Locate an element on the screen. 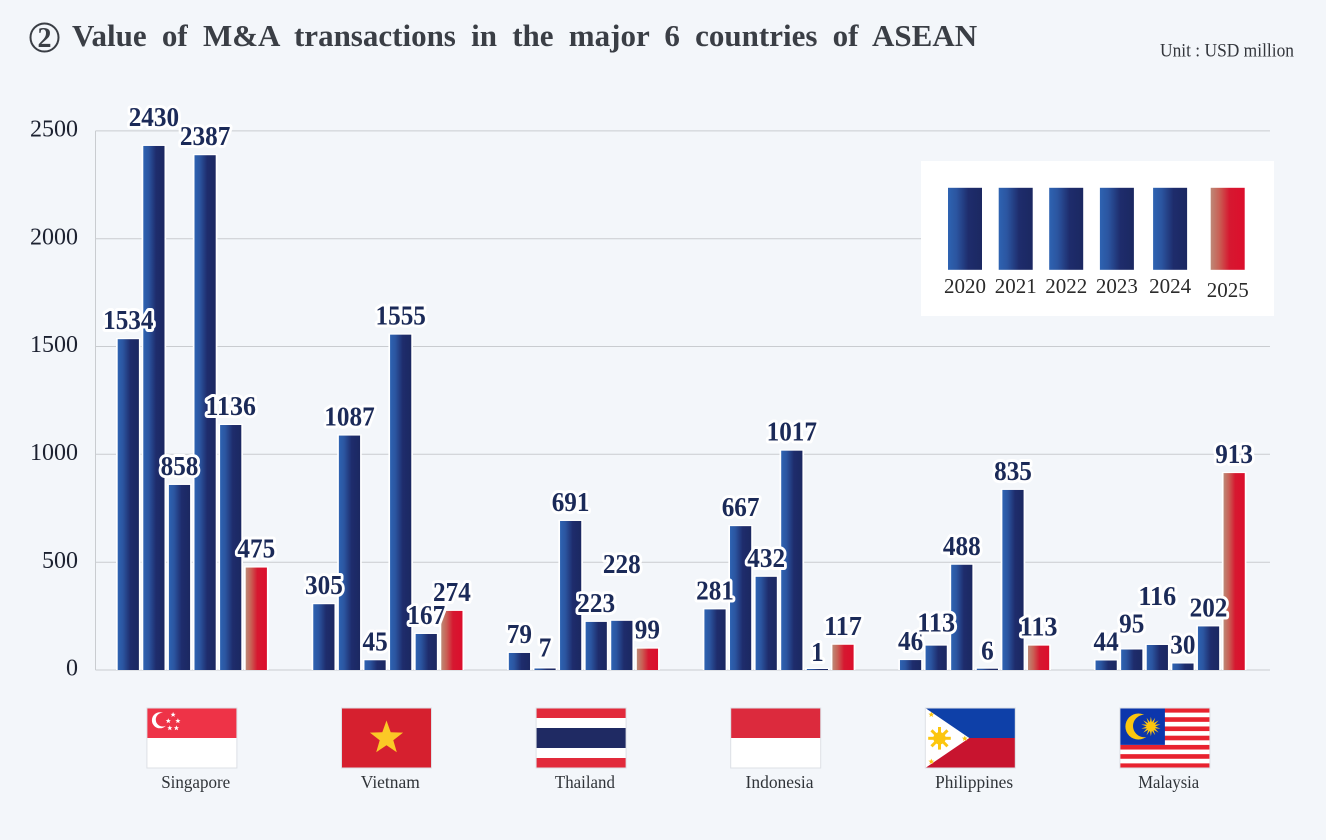 The image size is (1326, 840). svg-text: 2022 is located at coordinates (1066, 286).